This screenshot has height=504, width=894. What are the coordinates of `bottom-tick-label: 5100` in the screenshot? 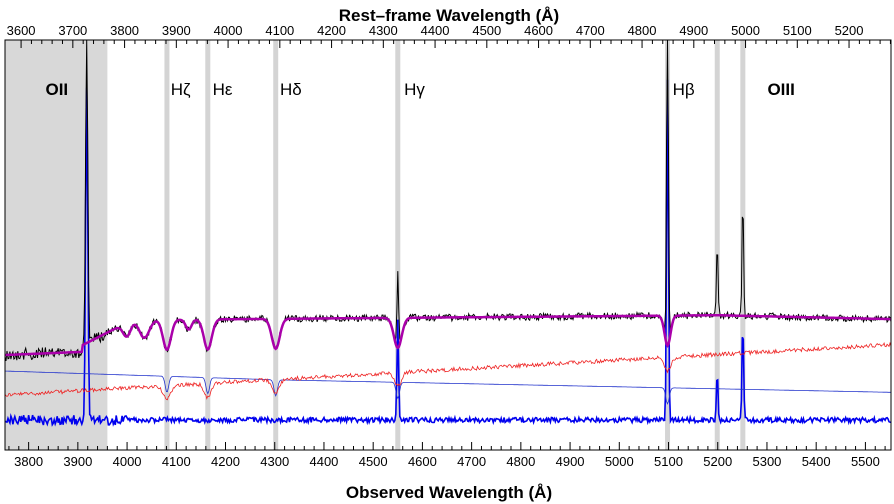 It's located at (668, 461).